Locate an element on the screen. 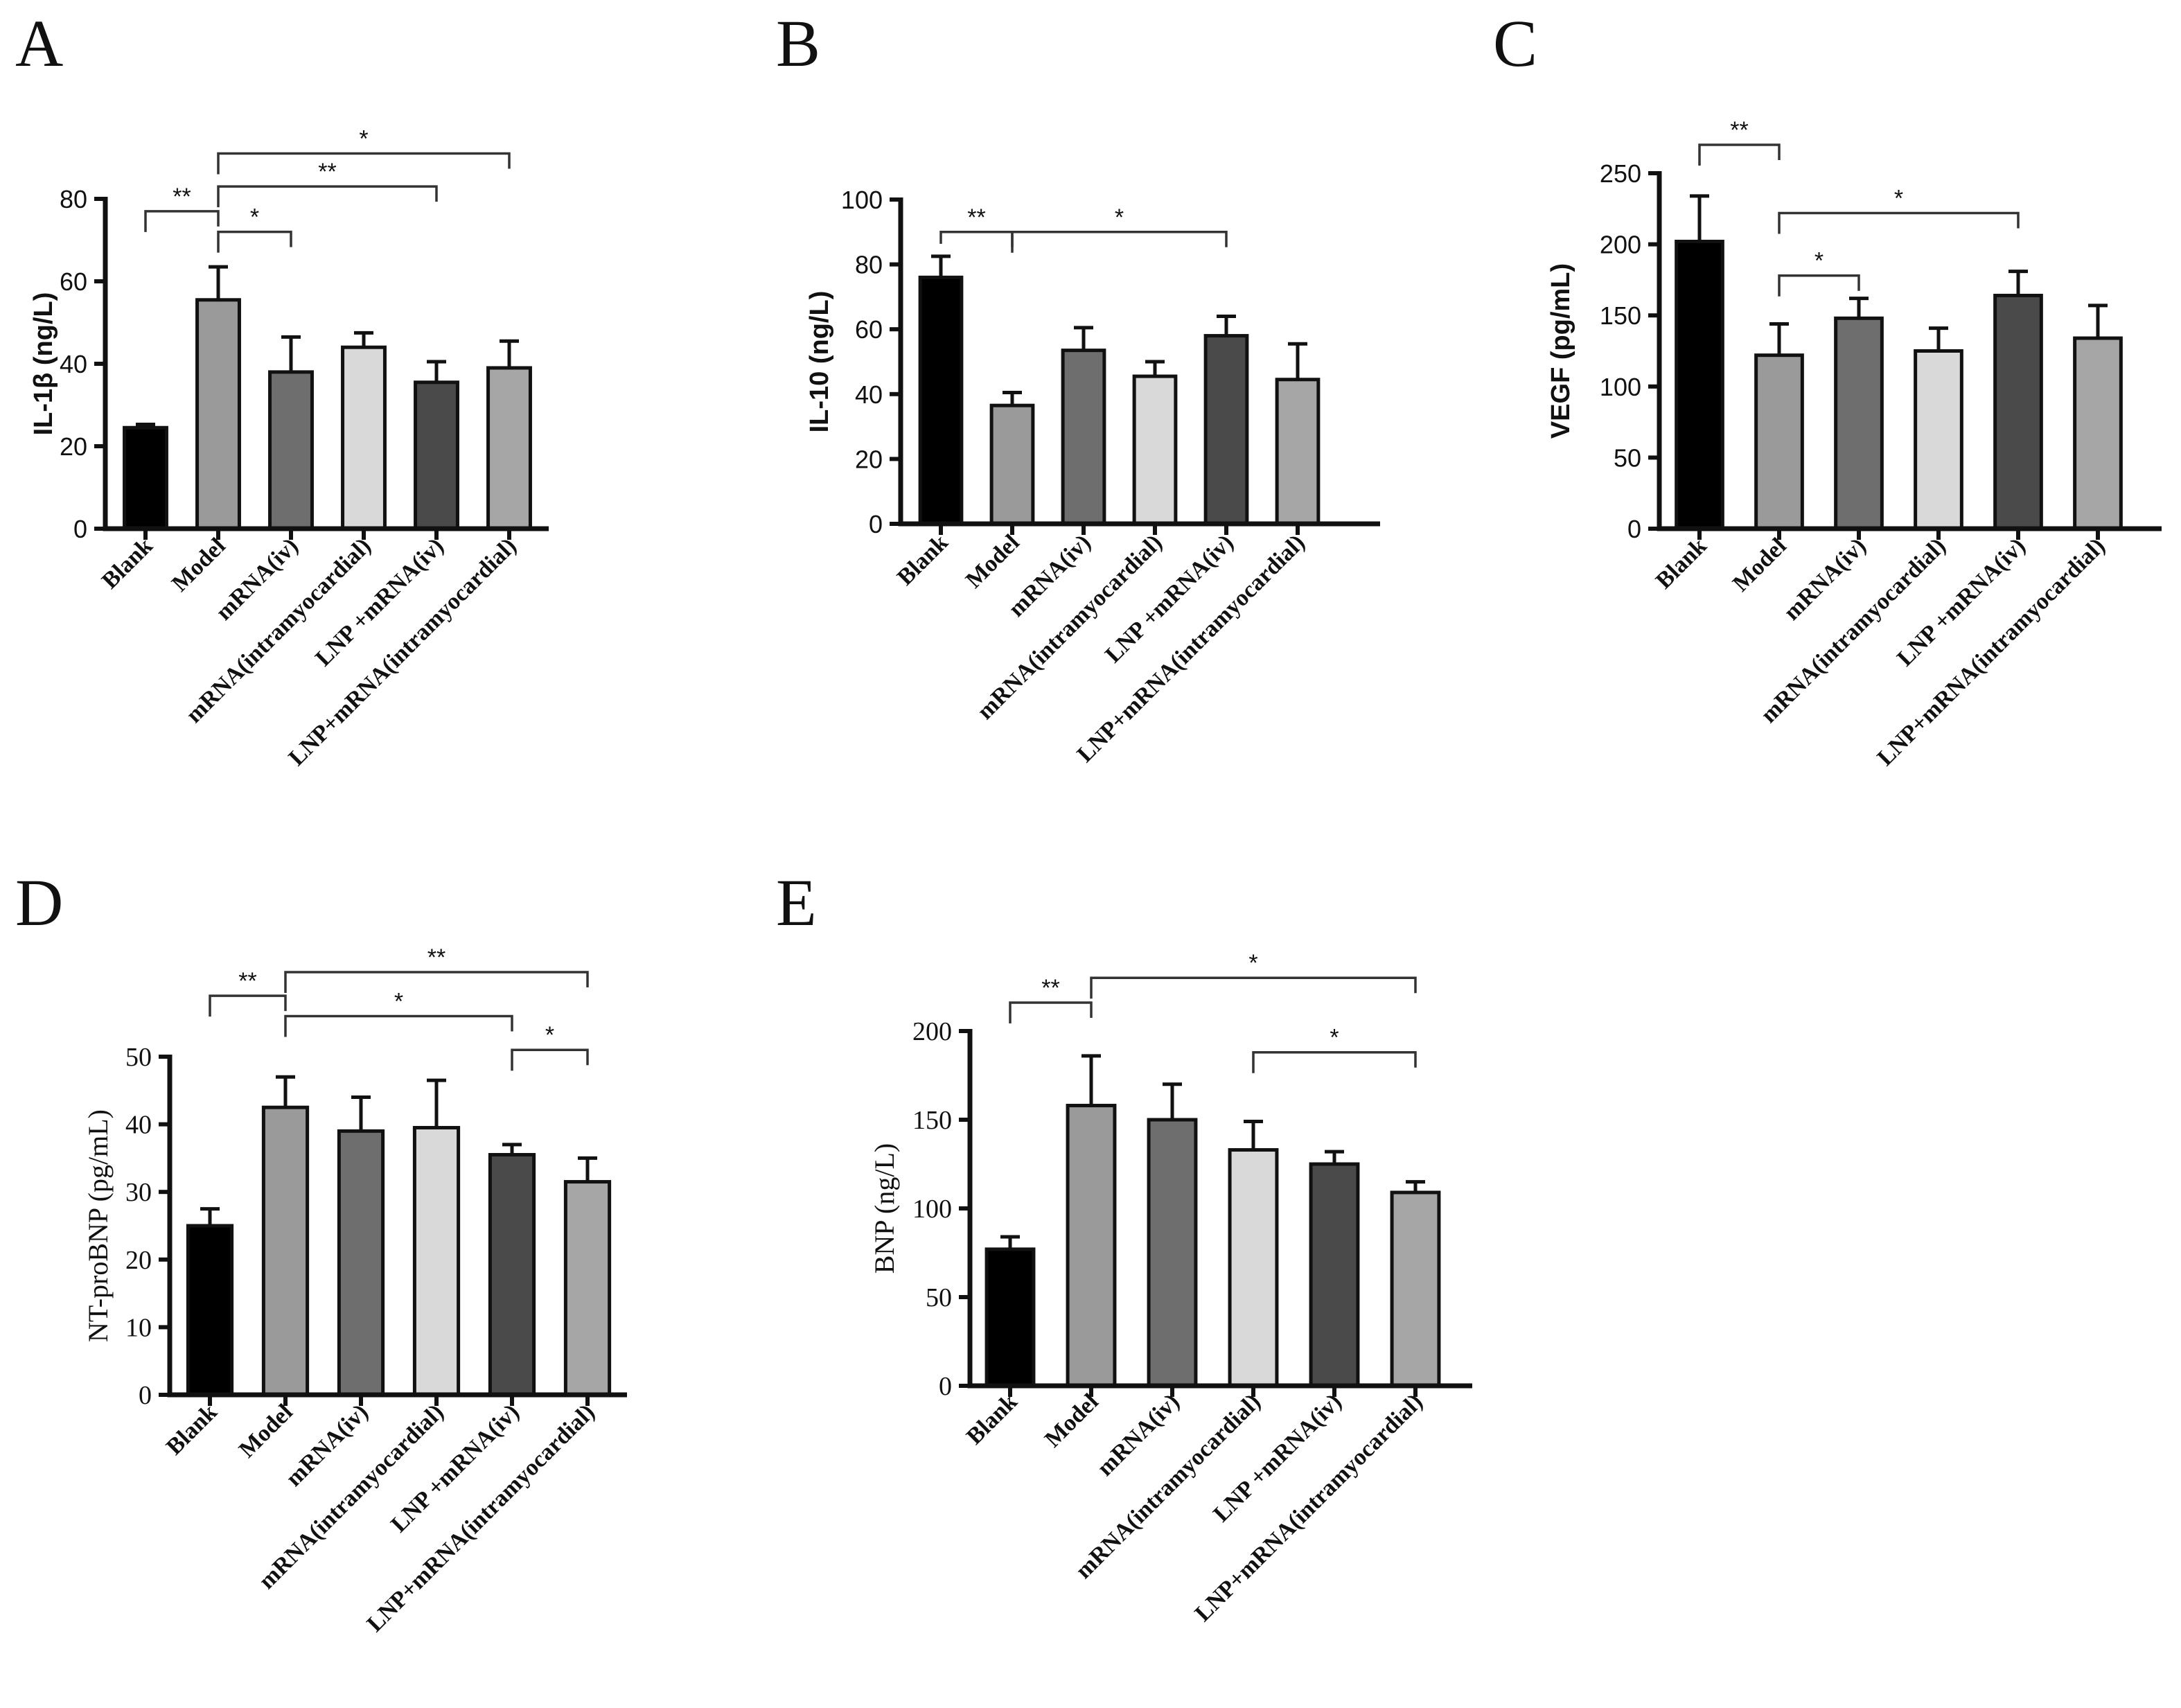  y-tick-label: 30 is located at coordinates (138, 1193).